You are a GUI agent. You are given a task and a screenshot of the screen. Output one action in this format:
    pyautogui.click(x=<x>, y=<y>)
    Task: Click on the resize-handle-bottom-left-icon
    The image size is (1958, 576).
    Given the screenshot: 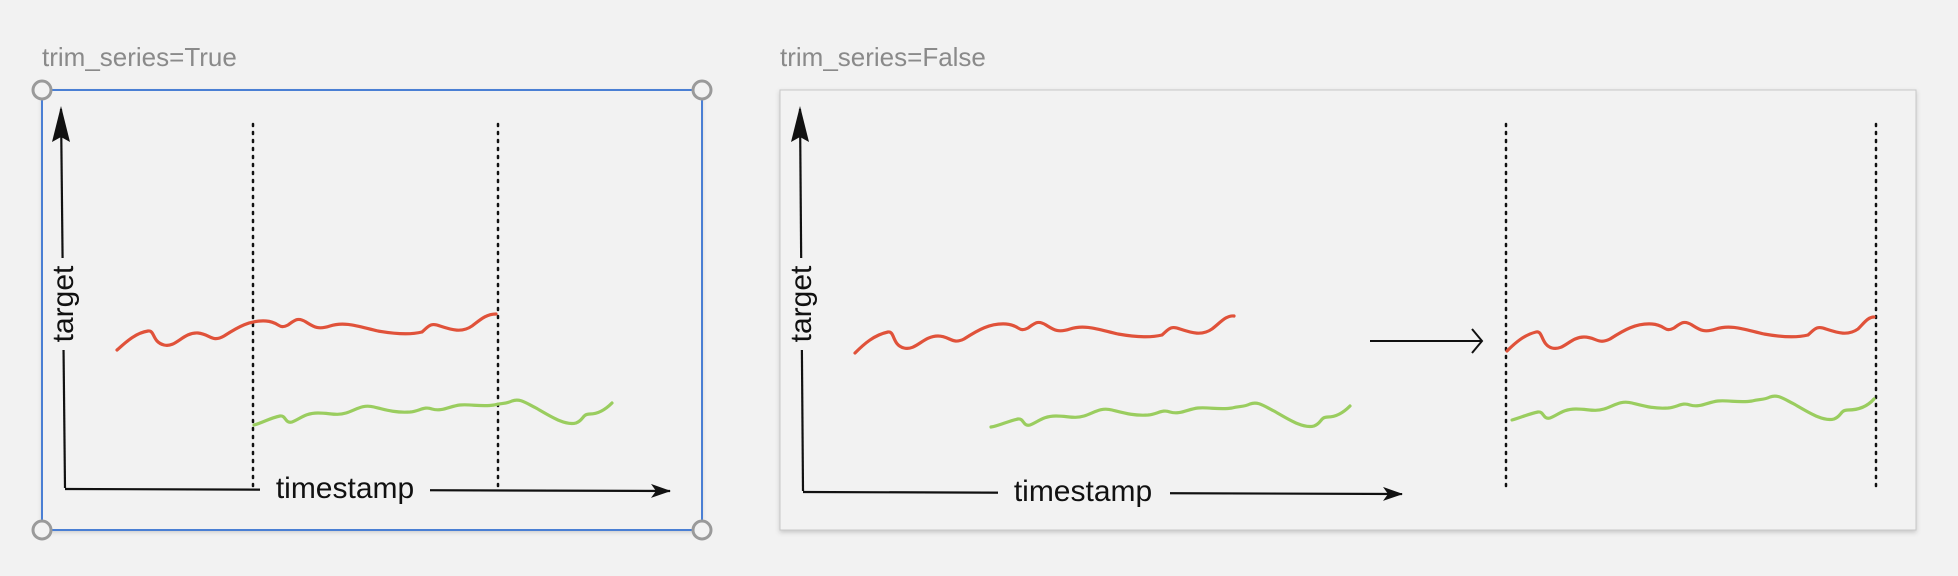 What is the action you would take?
    pyautogui.click(x=42, y=530)
    